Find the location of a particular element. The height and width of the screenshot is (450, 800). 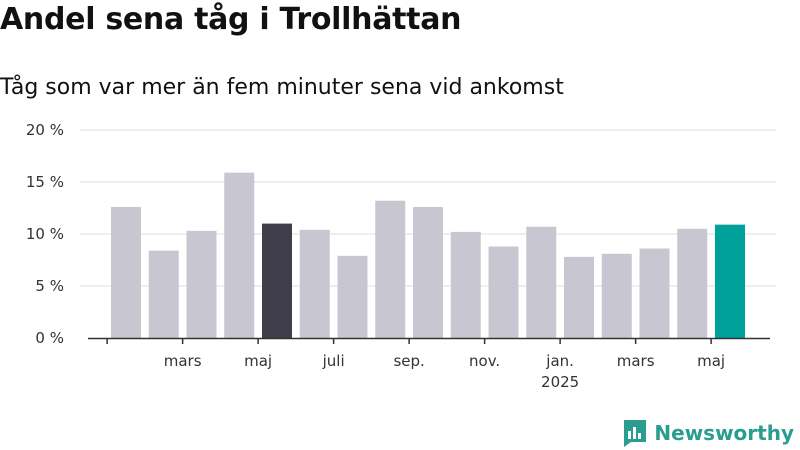

x-tick-label: sep. is located at coordinates (408, 361).